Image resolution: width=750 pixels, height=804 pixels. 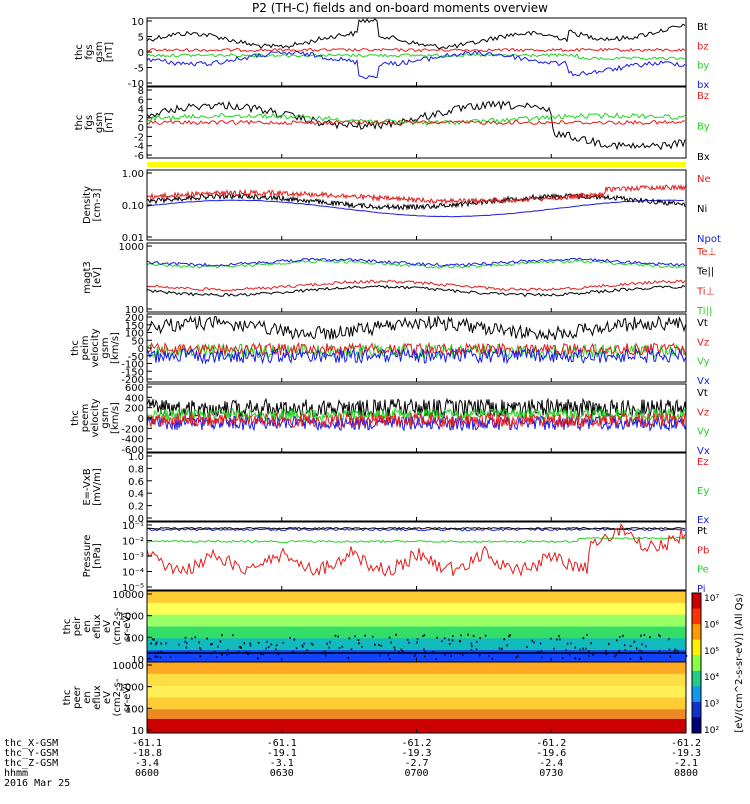 What do you see at coordinates (95, 417) in the screenshot?
I see `y-axis-label: thc peem velocity gsm [km/s]` at bounding box center [95, 417].